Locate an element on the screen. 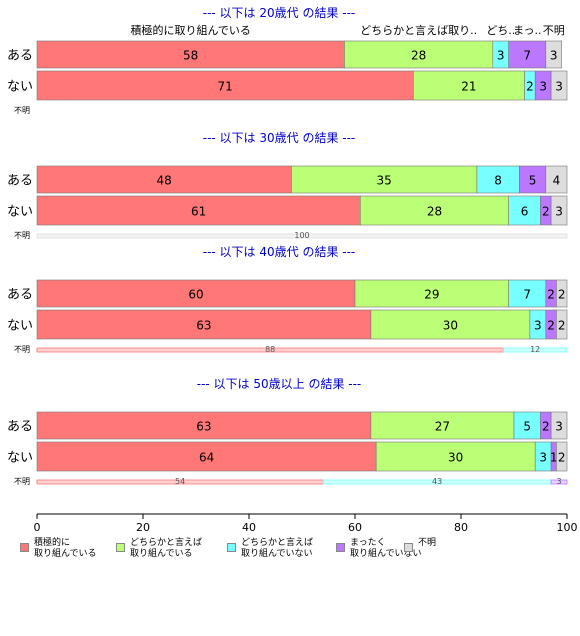 The width and height of the screenshot is (580, 636). data-label: 21 is located at coordinates (468, 87).